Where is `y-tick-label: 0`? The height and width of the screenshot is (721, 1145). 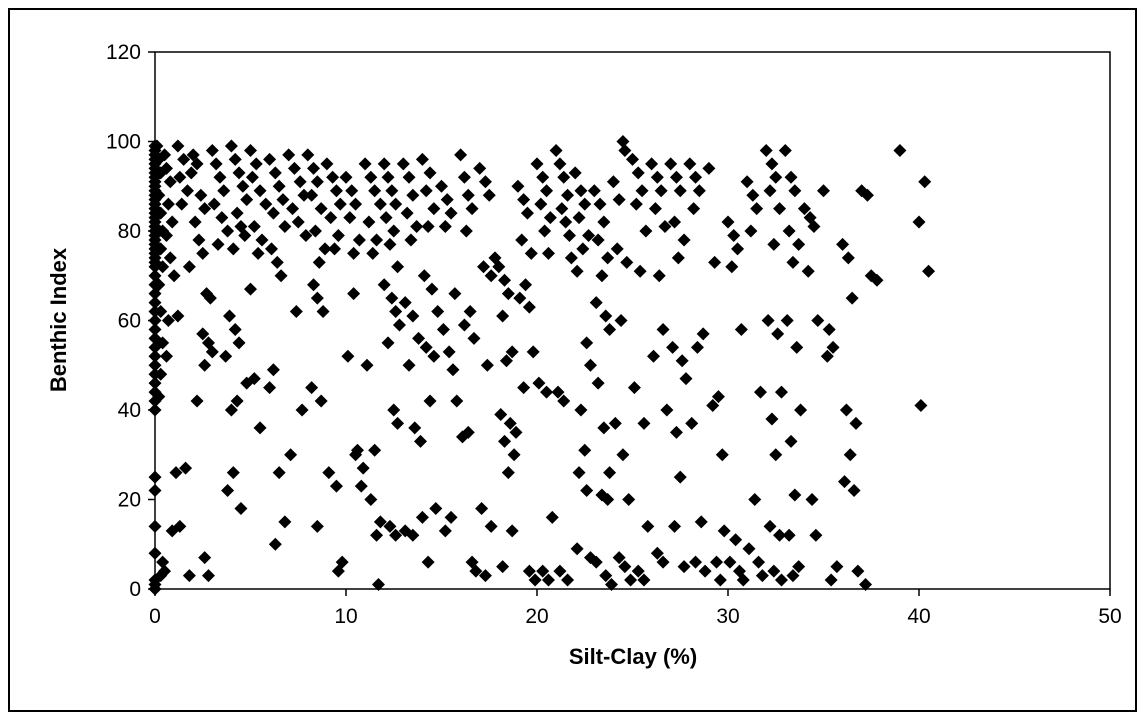
y-tick-label: 0 is located at coordinates (135, 589).